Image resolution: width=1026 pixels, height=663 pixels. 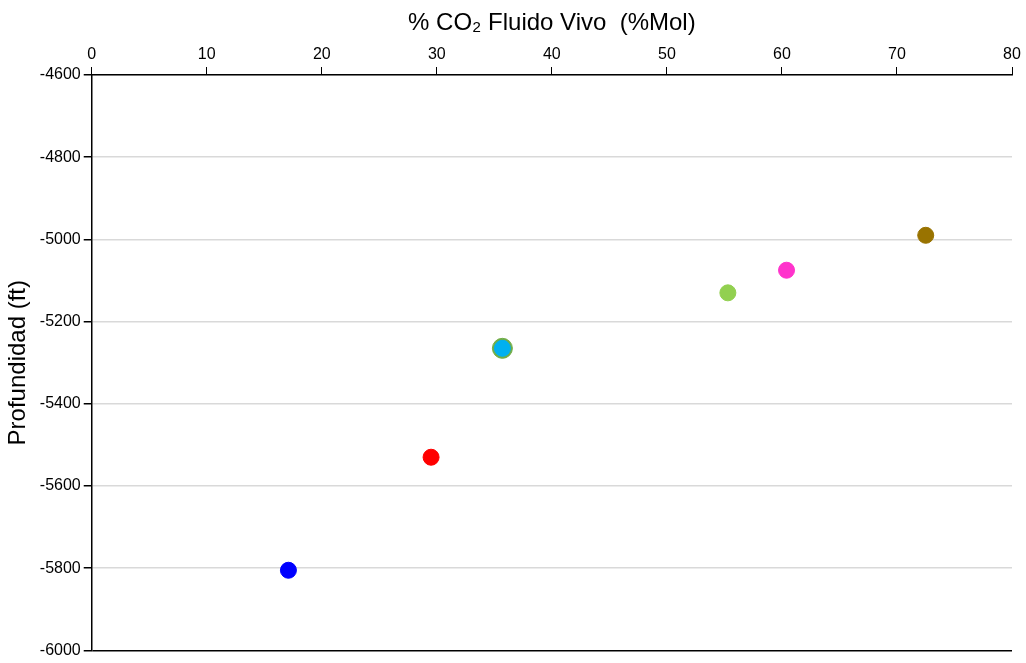 What do you see at coordinates (551, 53) in the screenshot?
I see `x-tick-label: 40` at bounding box center [551, 53].